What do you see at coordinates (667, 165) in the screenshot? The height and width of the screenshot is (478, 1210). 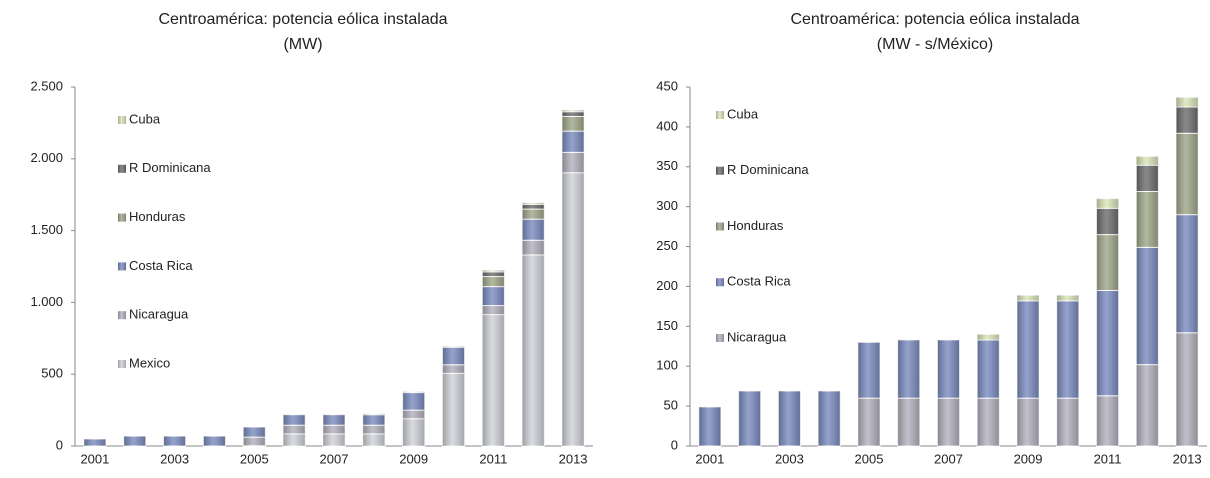 I see `y-tick-label: 350` at bounding box center [667, 165].